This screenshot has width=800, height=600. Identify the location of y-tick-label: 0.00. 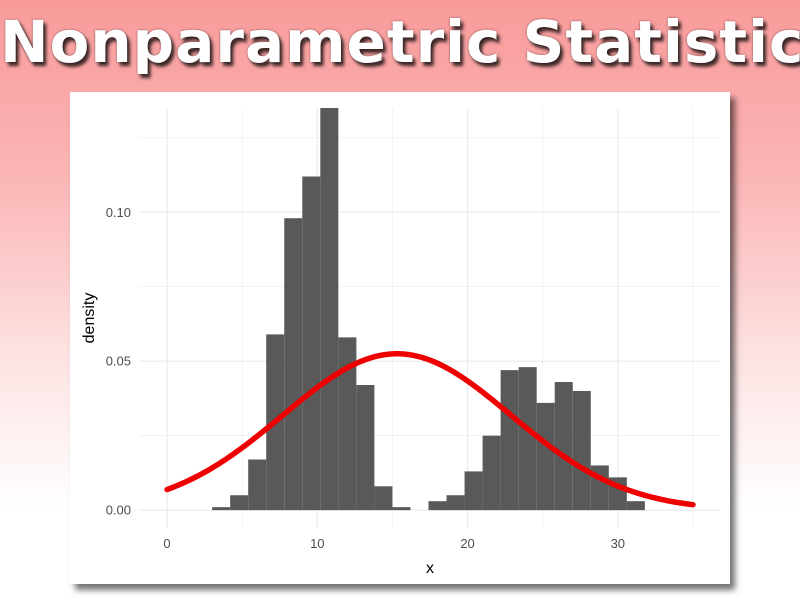
(118, 510).